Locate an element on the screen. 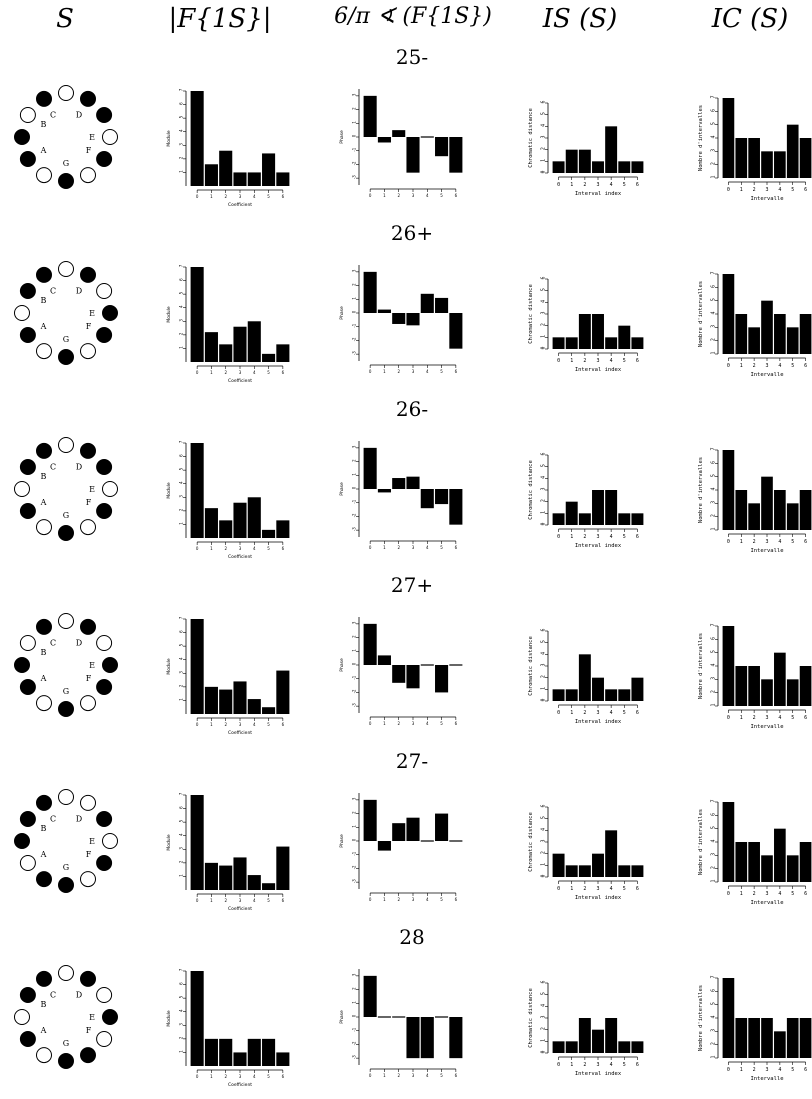 This screenshot has height=1099, width=812. x-axis-label: Interval index is located at coordinates (598, 370).